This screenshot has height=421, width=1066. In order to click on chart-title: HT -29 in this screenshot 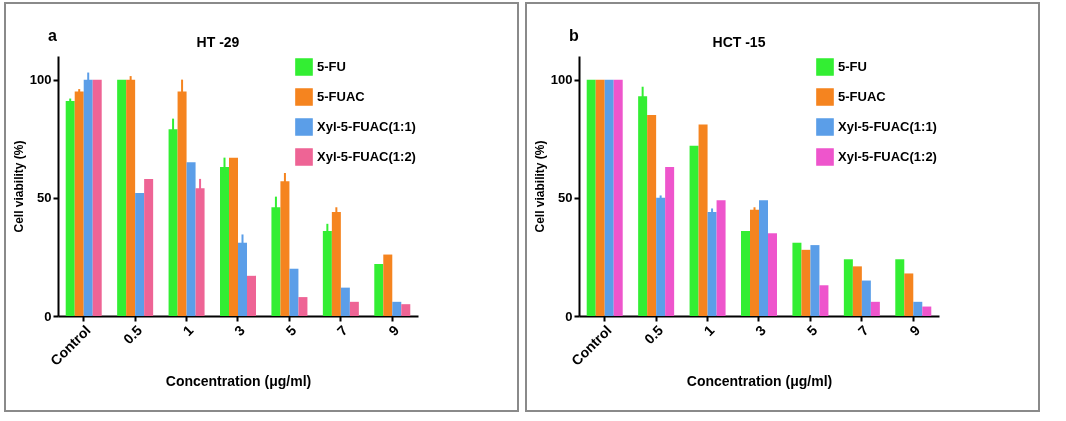, I will do `click(218, 42)`.